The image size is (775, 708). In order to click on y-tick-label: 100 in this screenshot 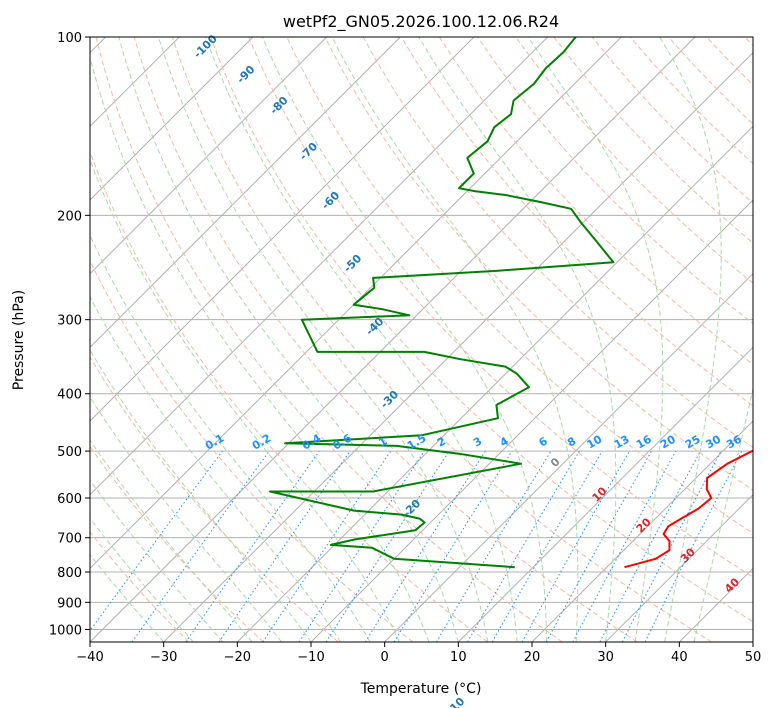, I will do `click(69, 38)`.